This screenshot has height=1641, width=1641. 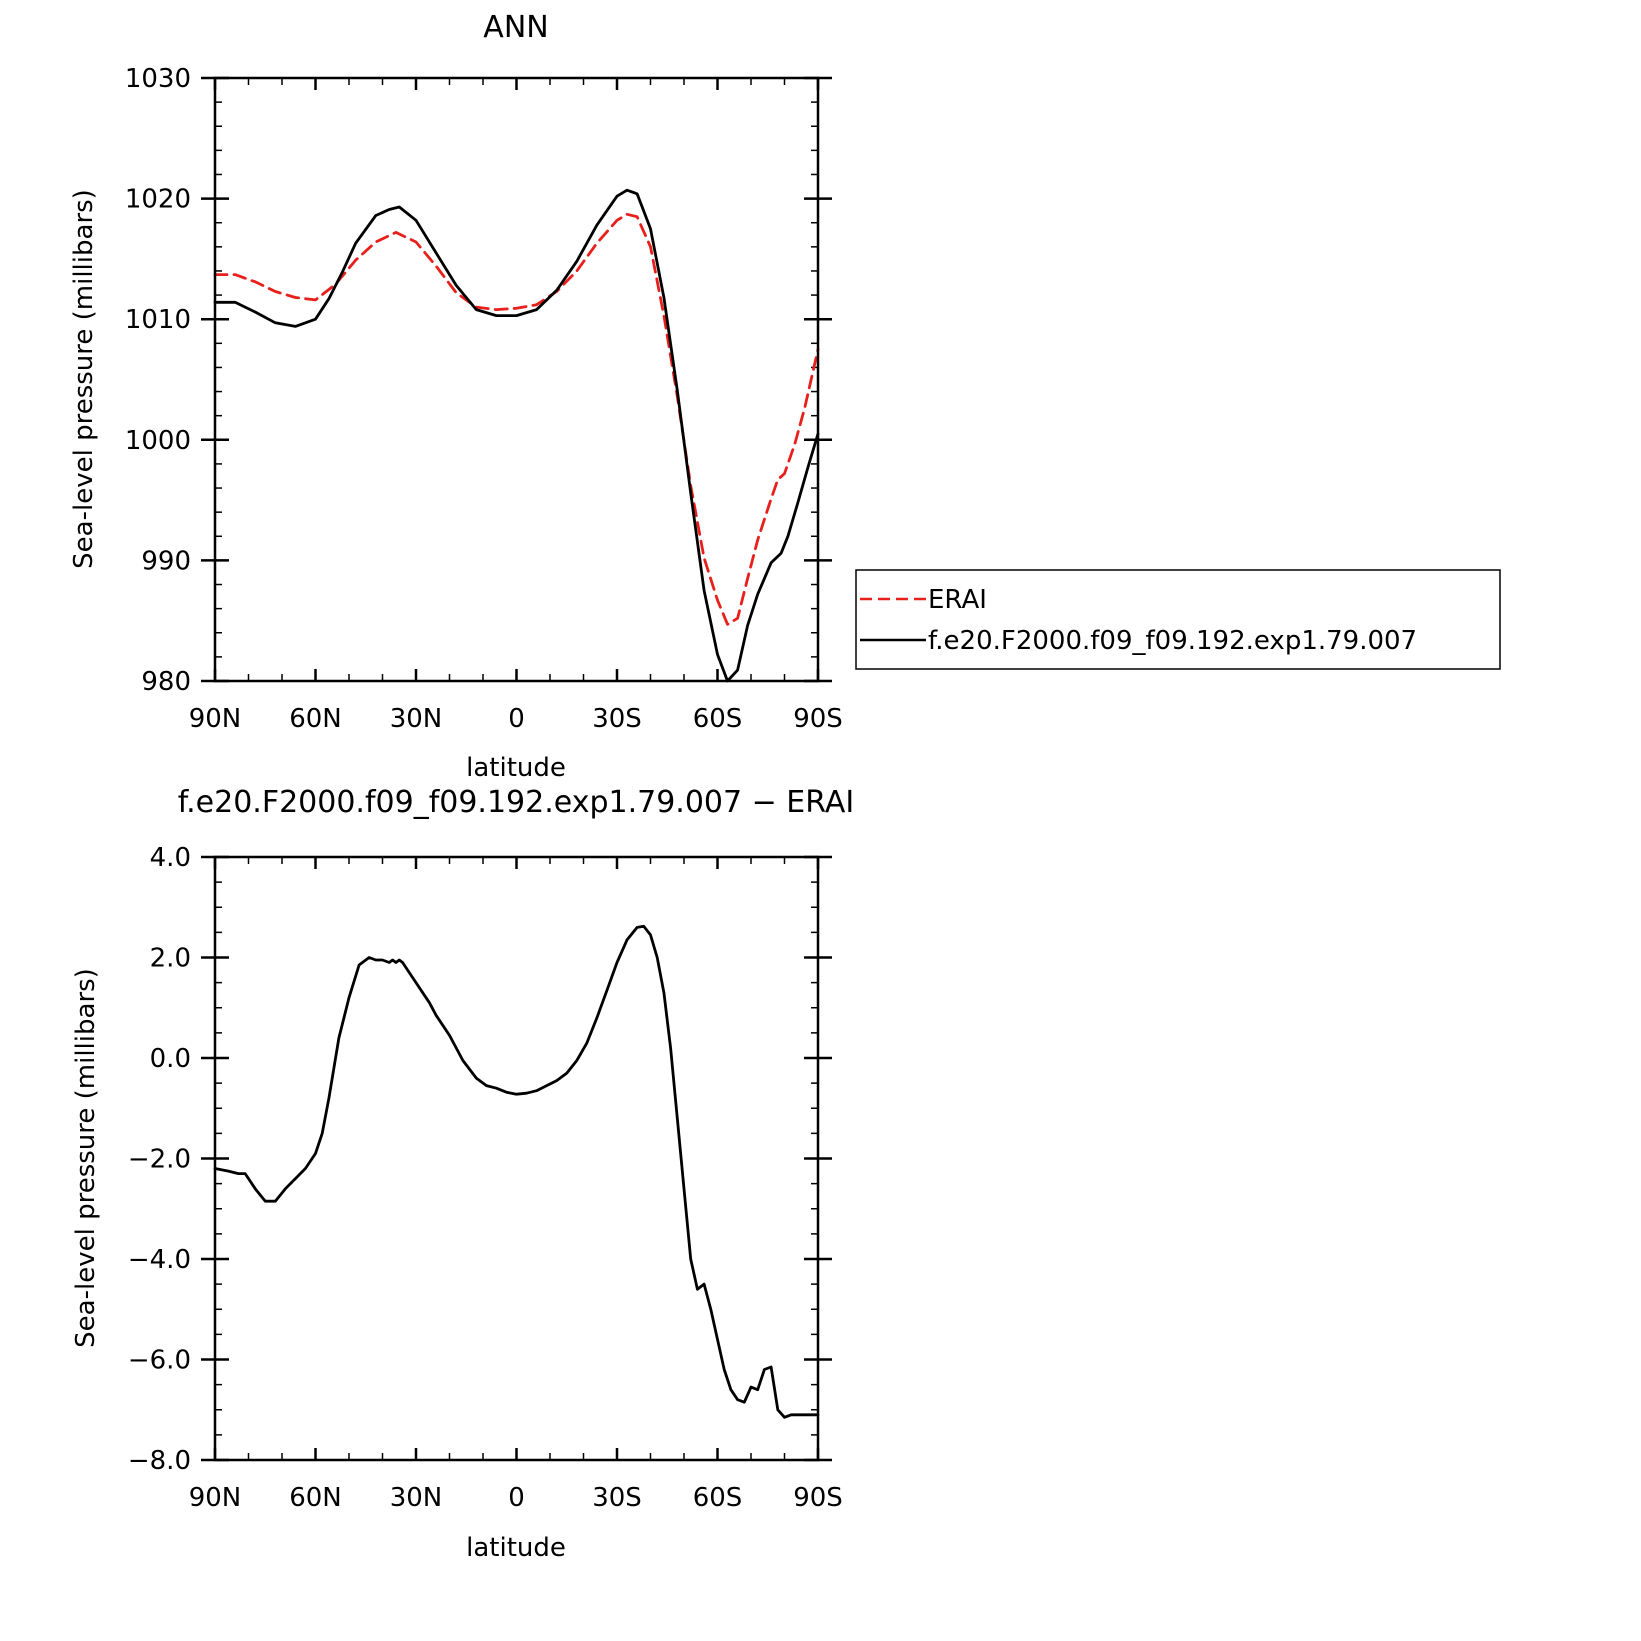 I want to click on top-y-axis-label: Sea-level pressure (millibars), so click(x=84, y=379).